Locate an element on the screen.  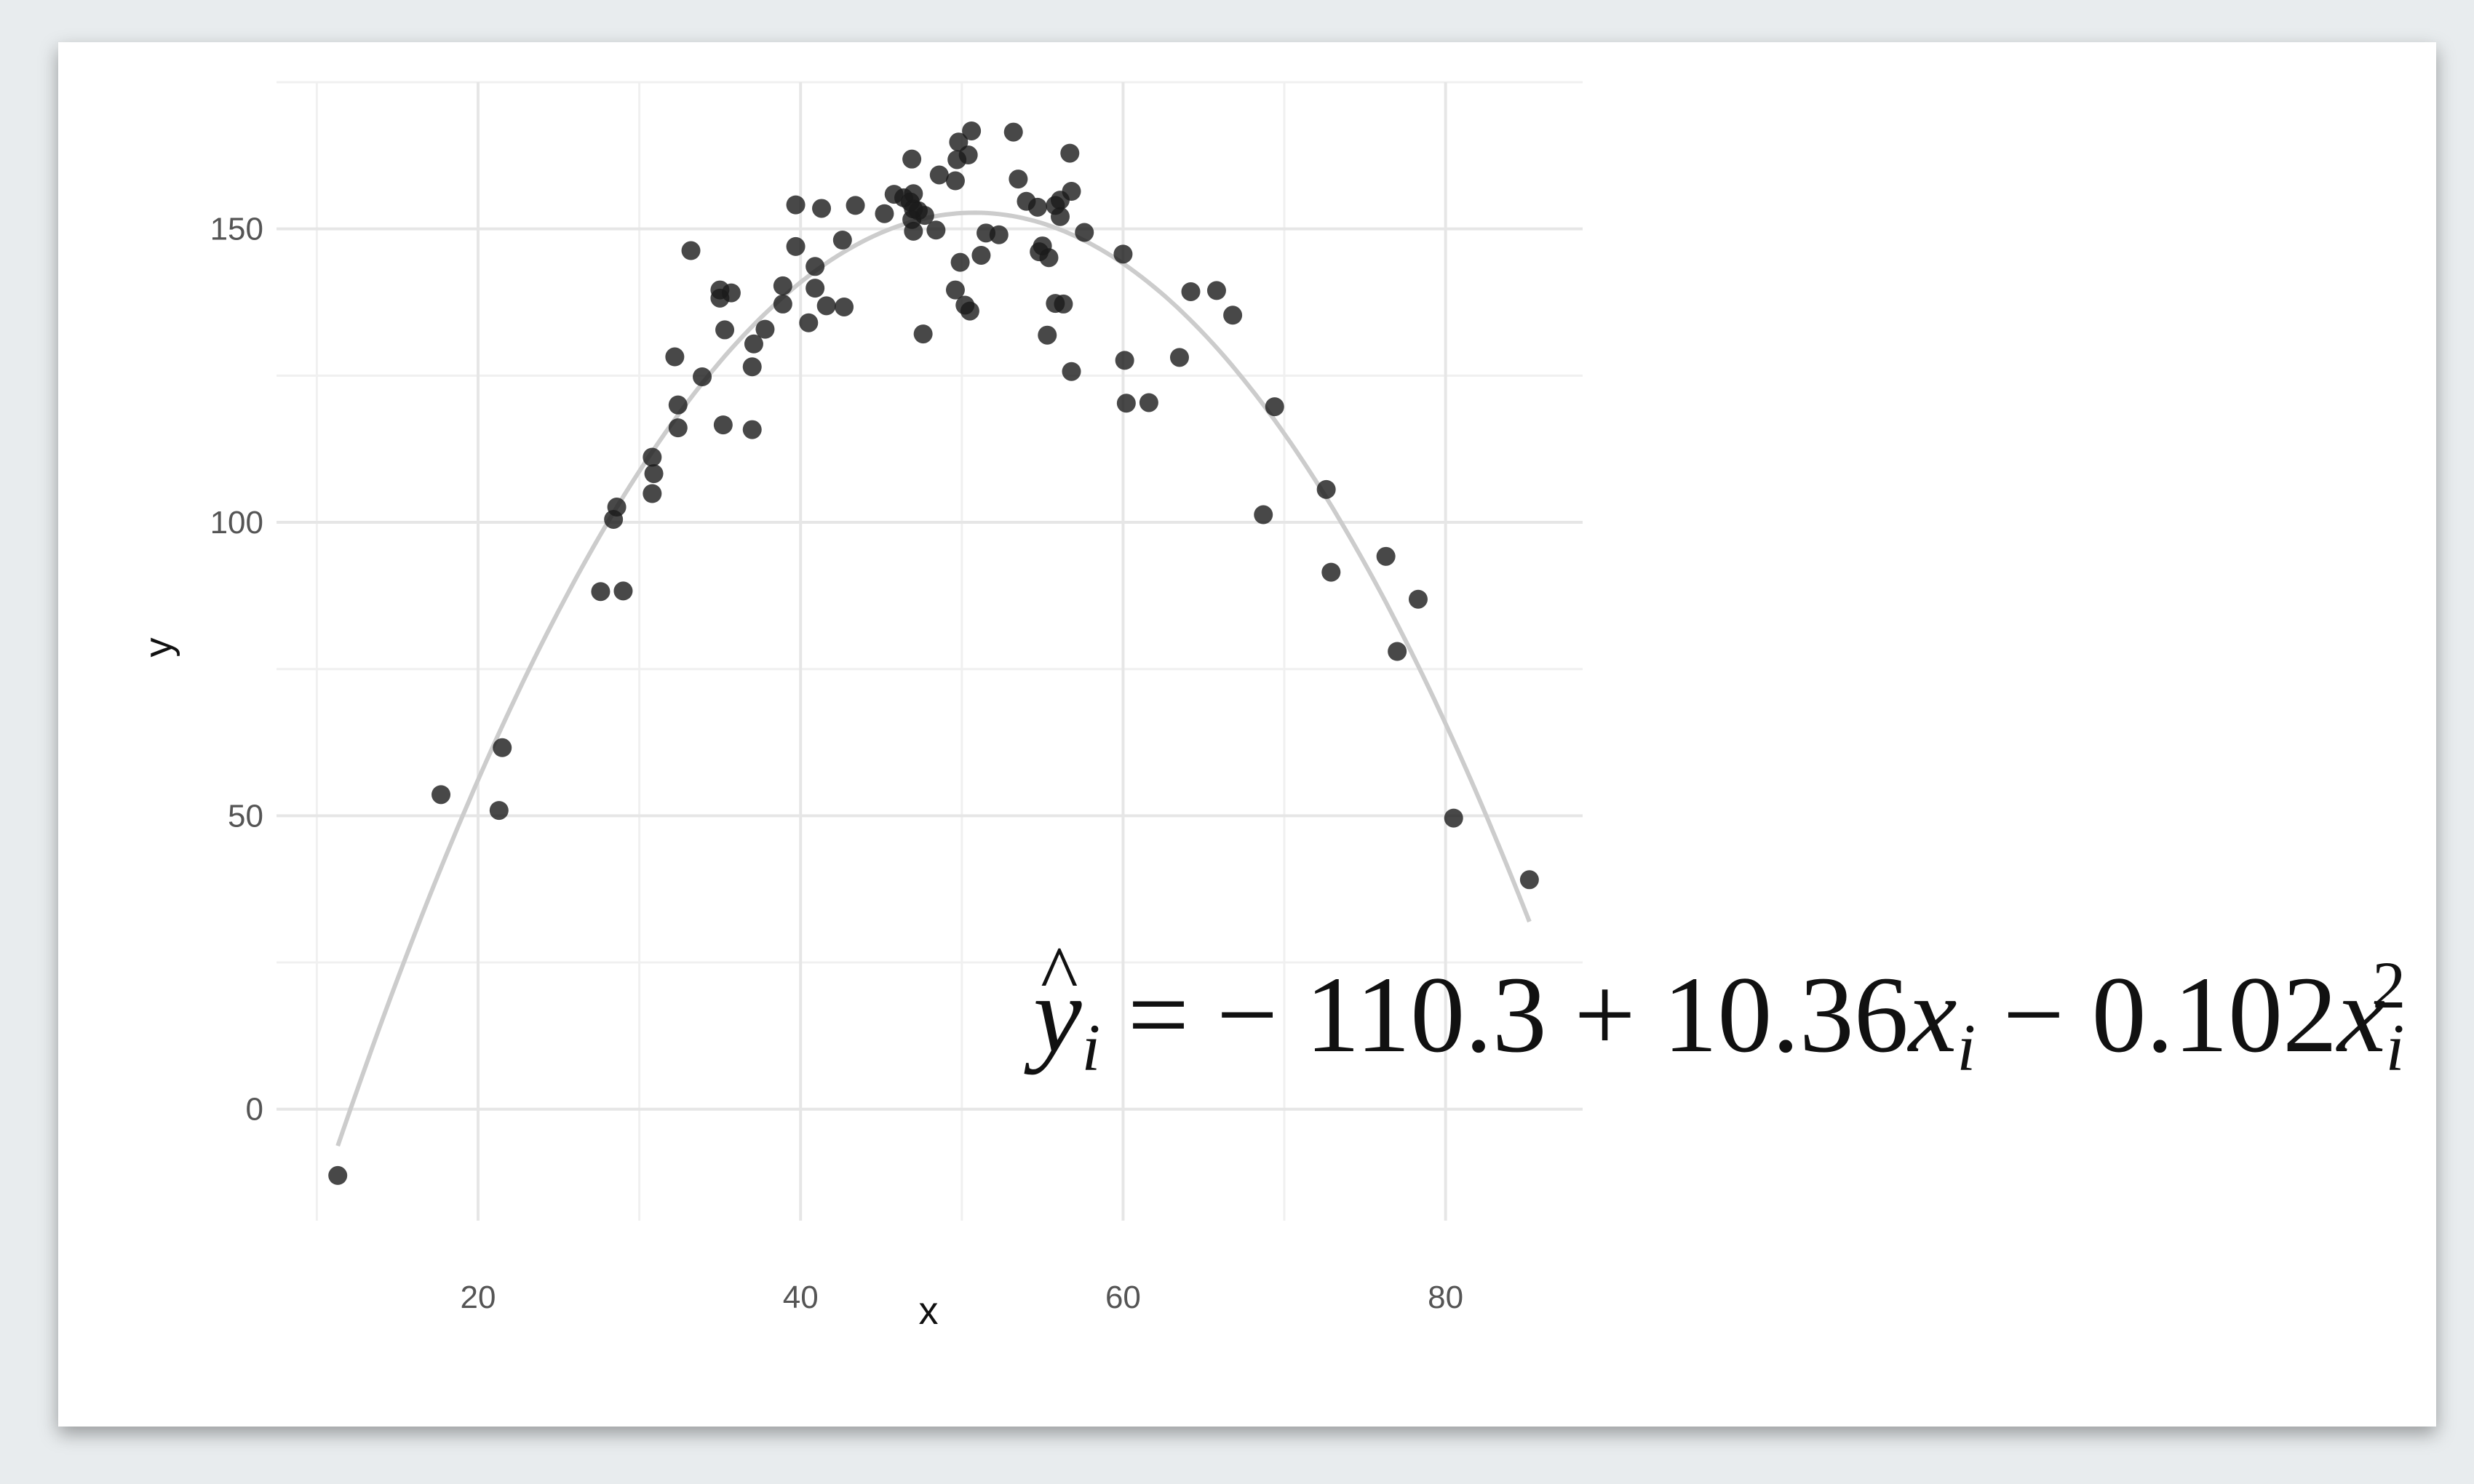
regression-equation: yi = − 110.3 + 10.36xi − 0.102xi2 is located at coordinates (1719, 1007).